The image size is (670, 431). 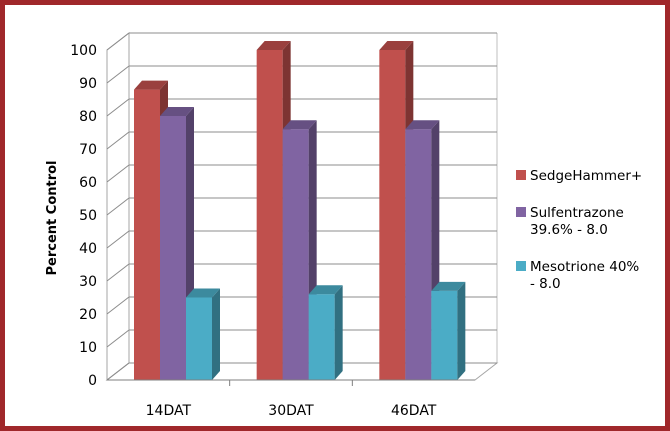 What do you see at coordinates (52, 217) in the screenshot?
I see `y-axis-label: Percent Control` at bounding box center [52, 217].